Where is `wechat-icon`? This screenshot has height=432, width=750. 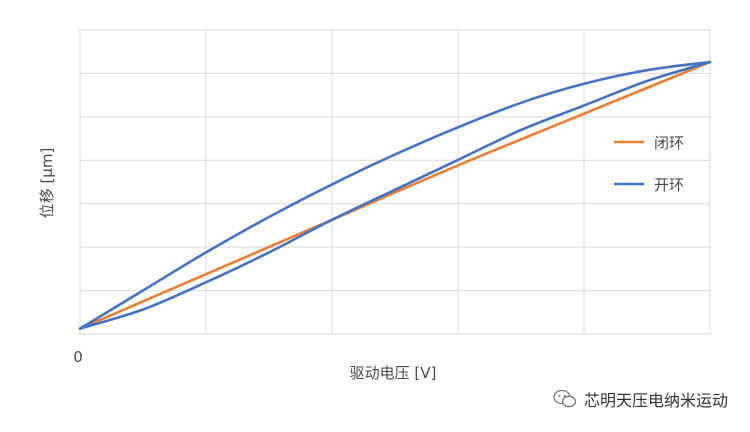 wechat-icon is located at coordinates (565, 398).